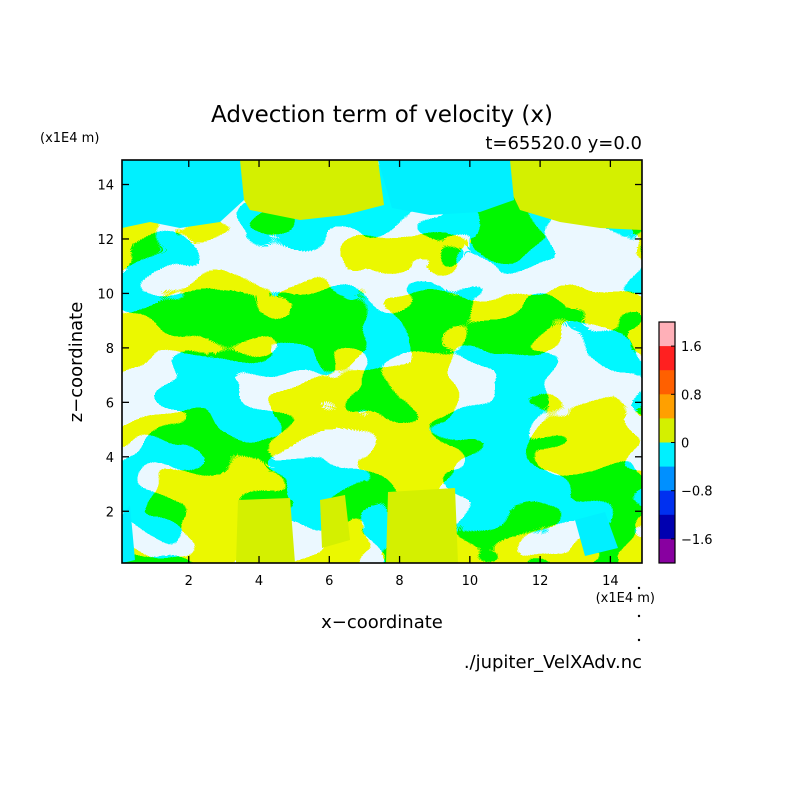 Image resolution: width=804 pixels, height=804 pixels. Describe the element at coordinates (110, 458) in the screenshot. I see `y-tick-label: 4` at that location.